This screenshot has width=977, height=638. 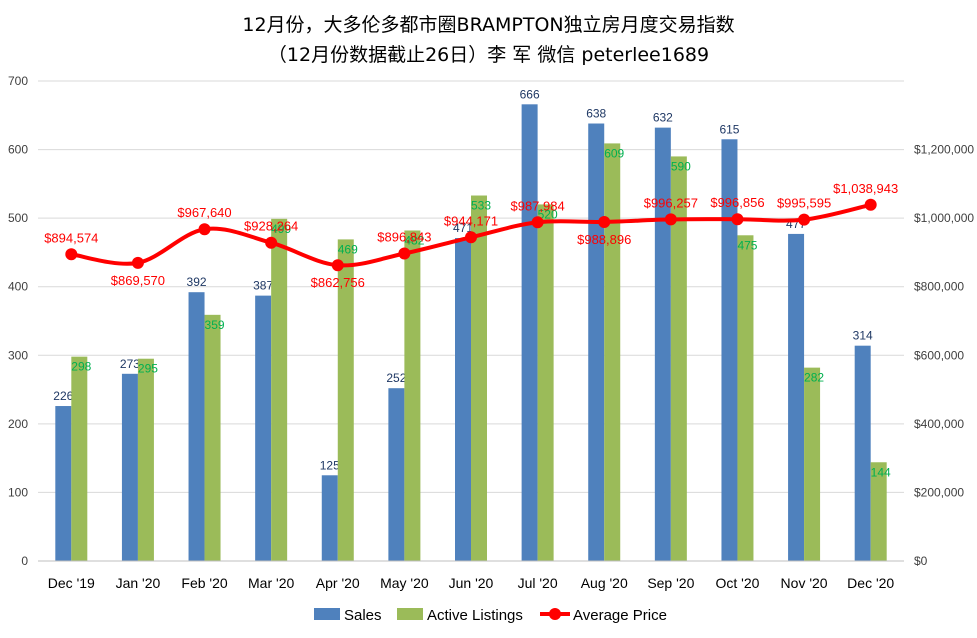 I want to click on listings-data-label: 475, so click(x=747, y=245).